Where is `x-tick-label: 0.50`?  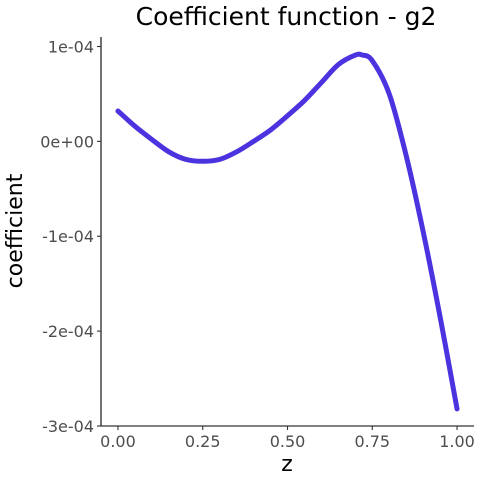
x-tick-label: 0.50 is located at coordinates (288, 441).